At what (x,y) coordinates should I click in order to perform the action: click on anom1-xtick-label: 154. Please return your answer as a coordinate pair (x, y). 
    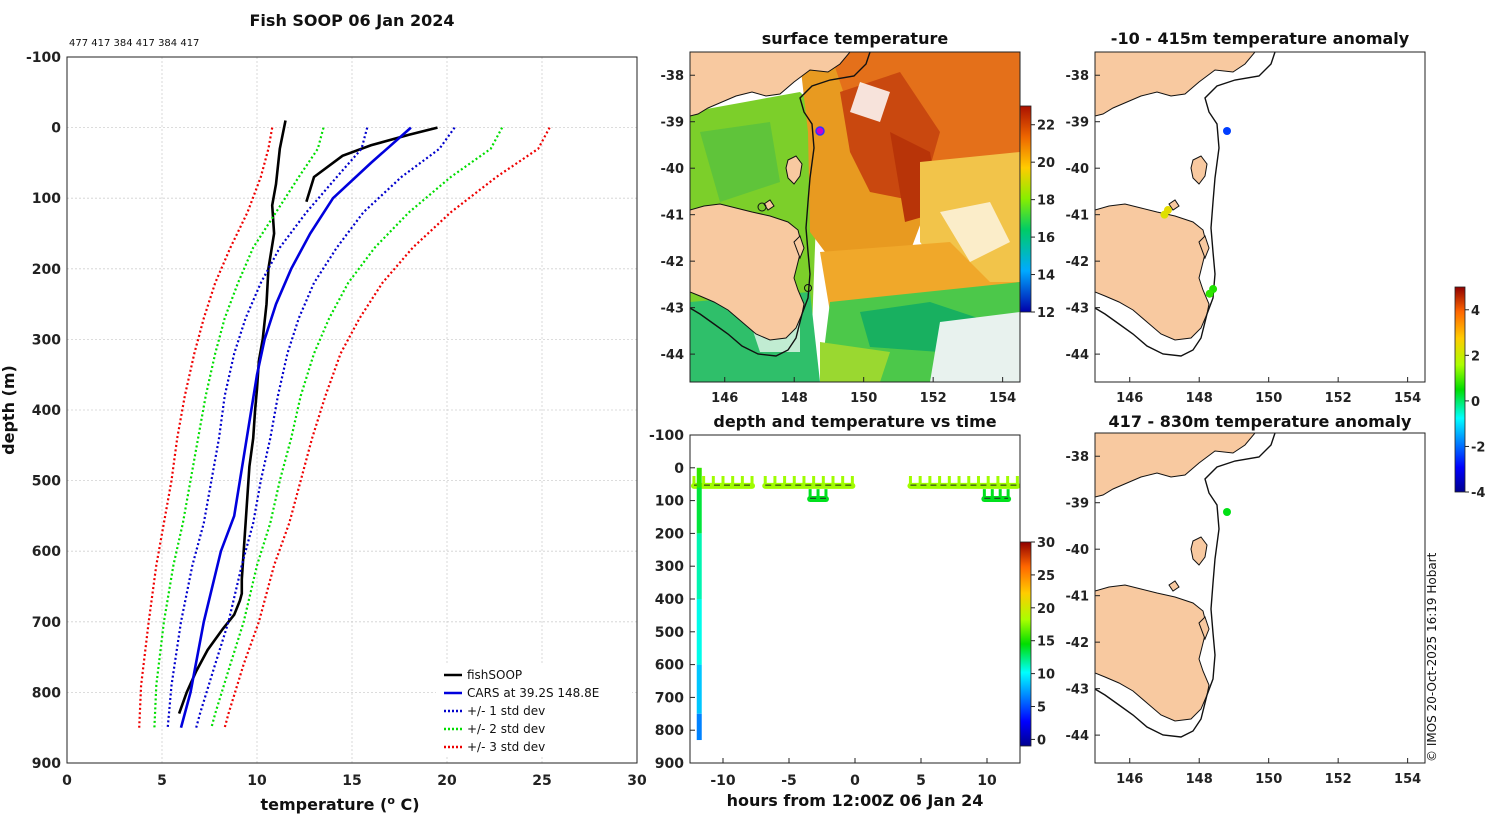
    Looking at the image, I should click on (1407, 398).